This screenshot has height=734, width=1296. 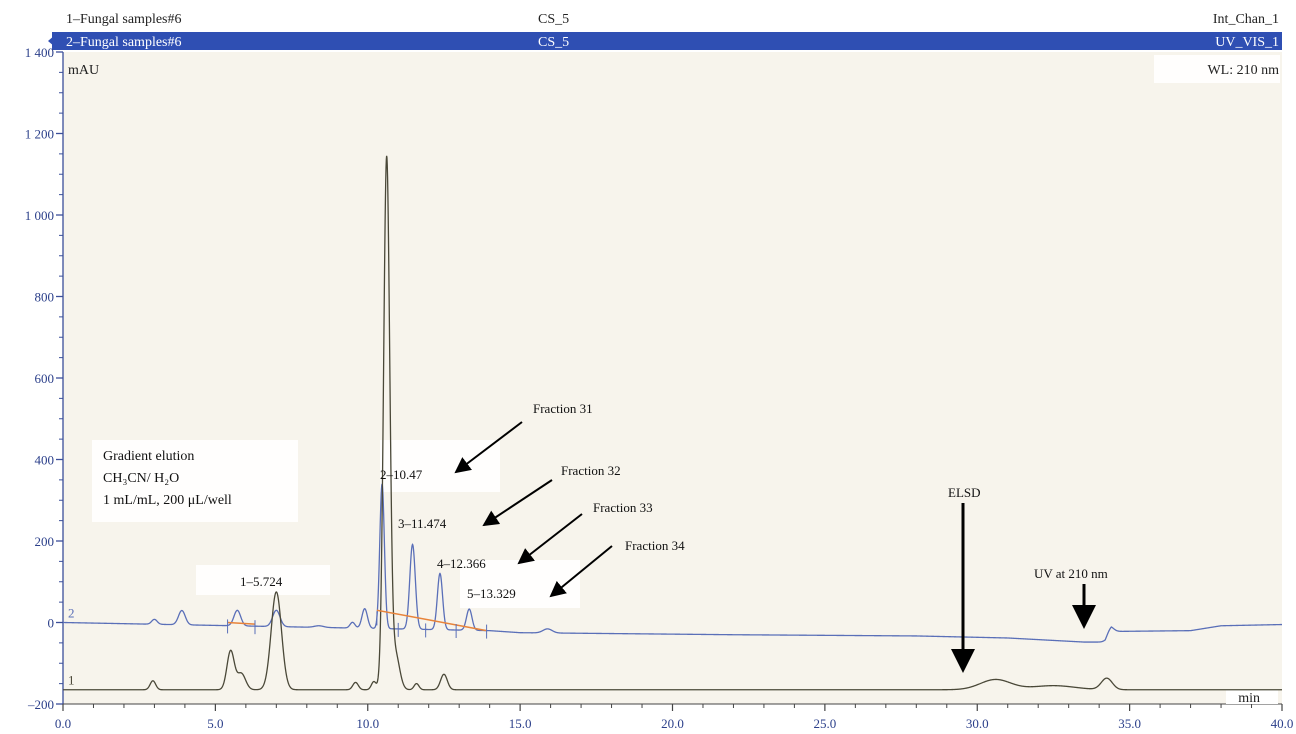 What do you see at coordinates (431, 620) in the screenshot?
I see `integration-baseline` at bounding box center [431, 620].